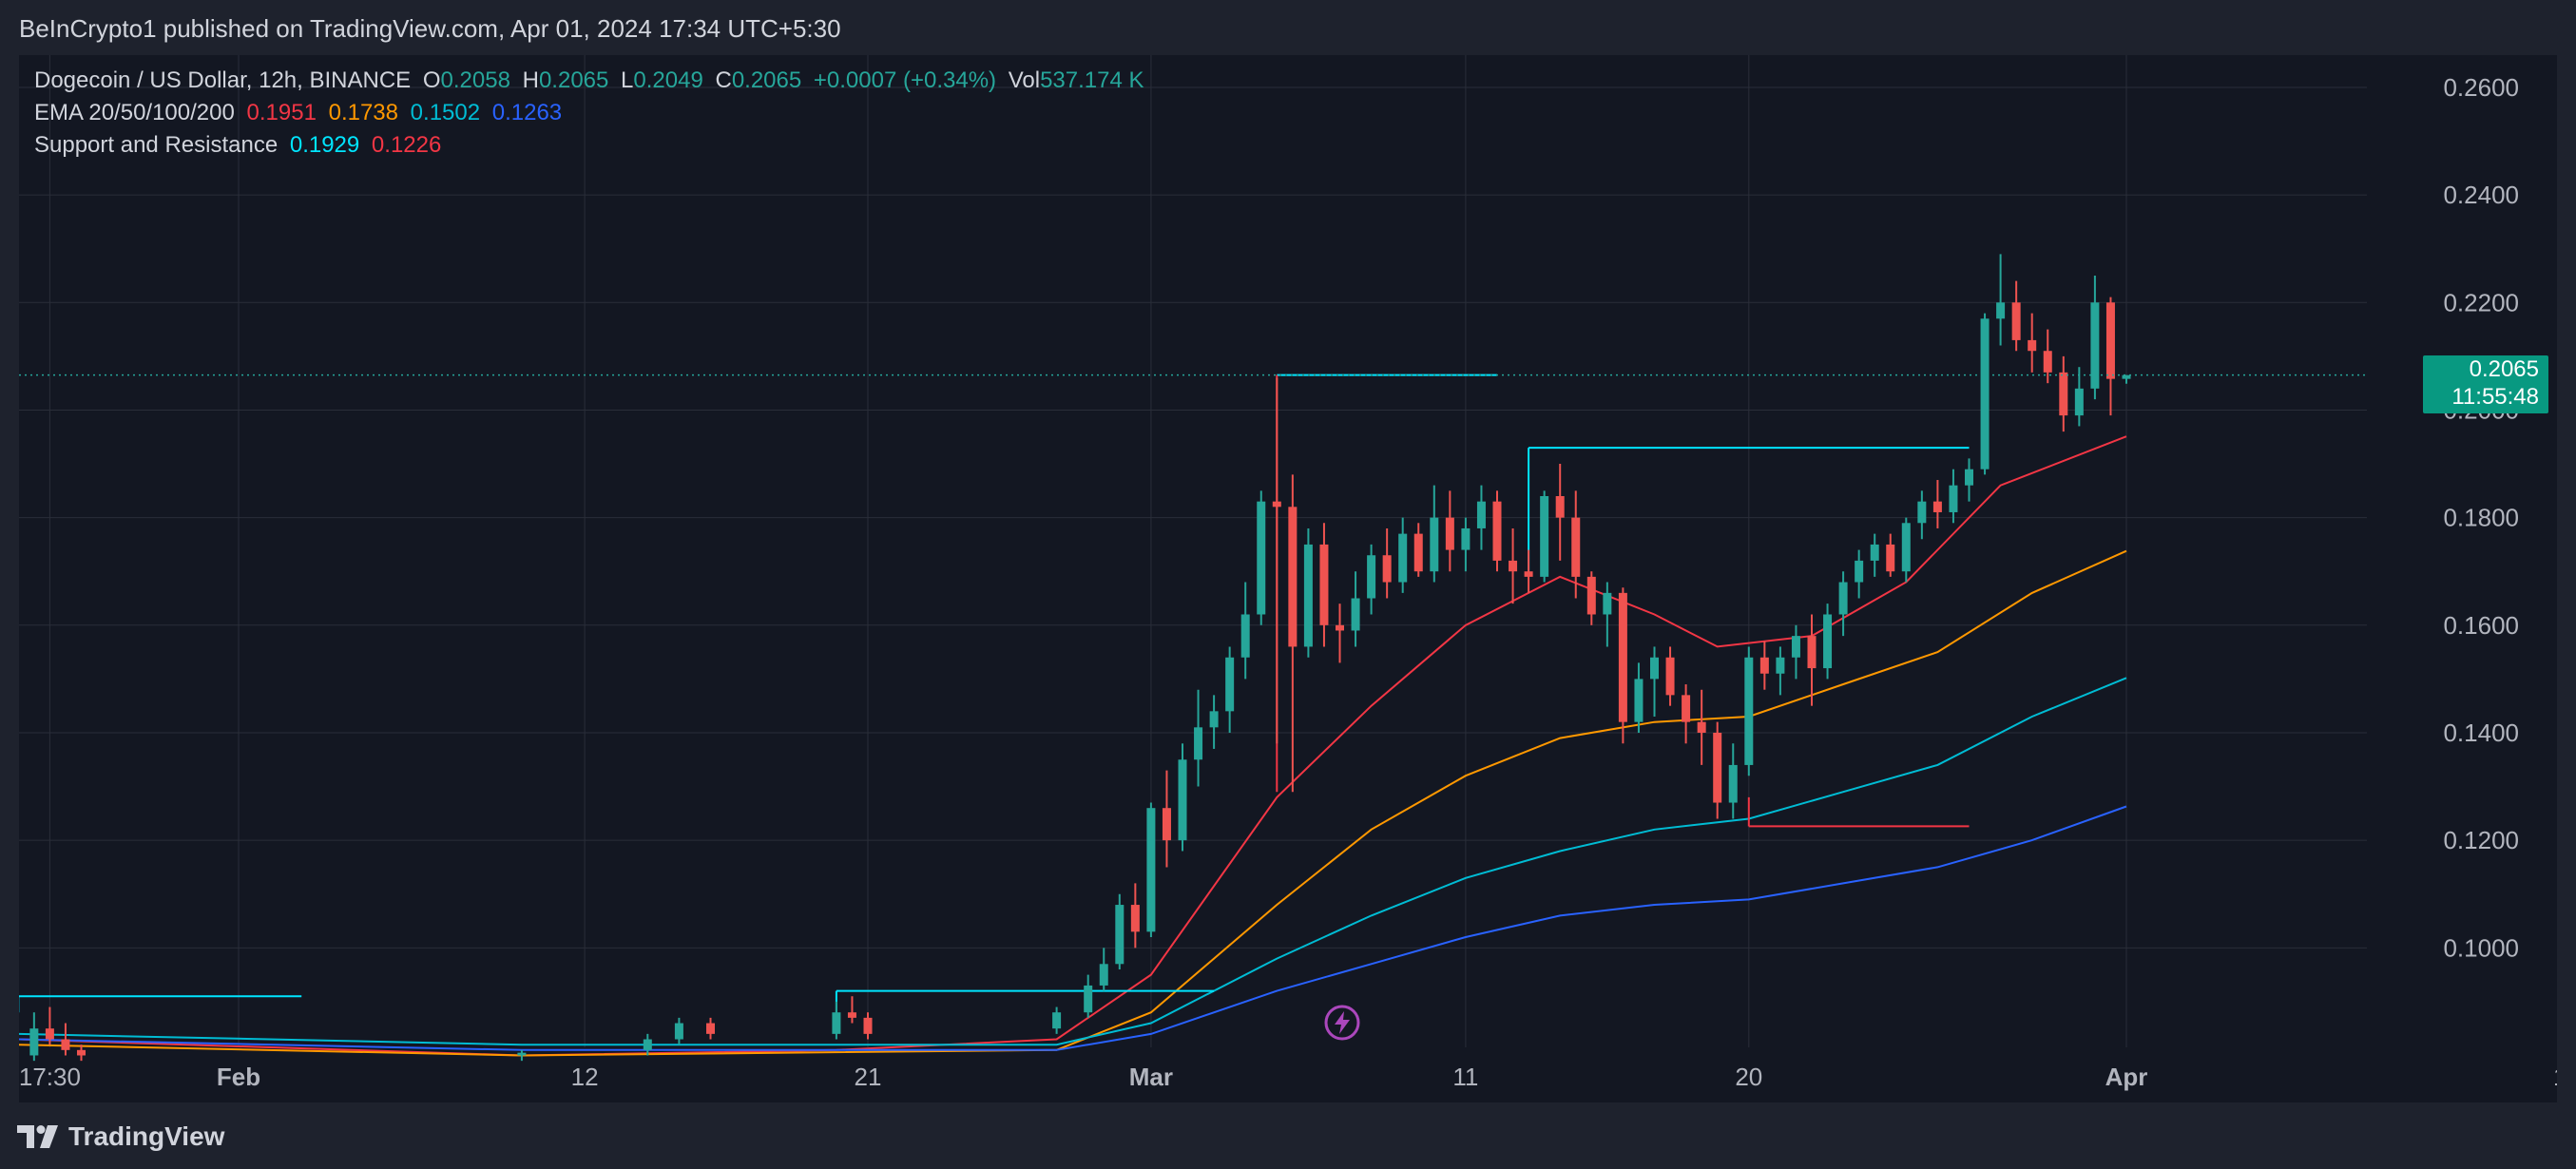 This screenshot has width=2576, height=1169. I want to click on last-price-value: 0.2065, so click(2504, 368).